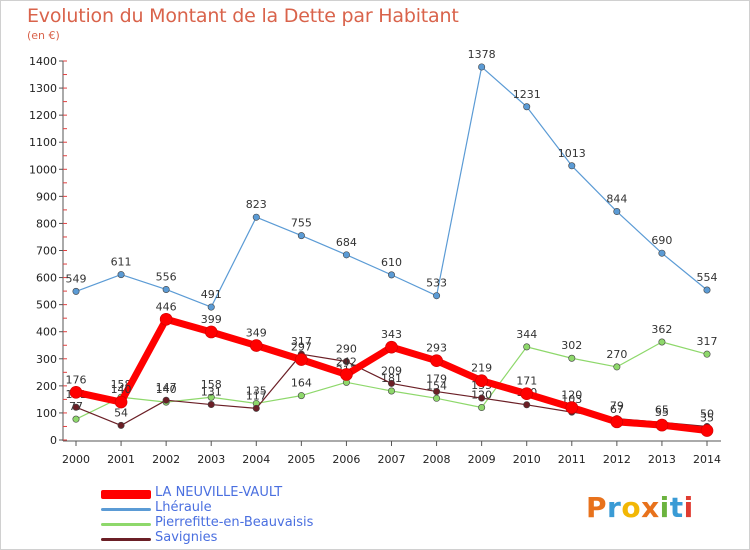  I want to click on y-tick-label: 1000, so click(43, 169).